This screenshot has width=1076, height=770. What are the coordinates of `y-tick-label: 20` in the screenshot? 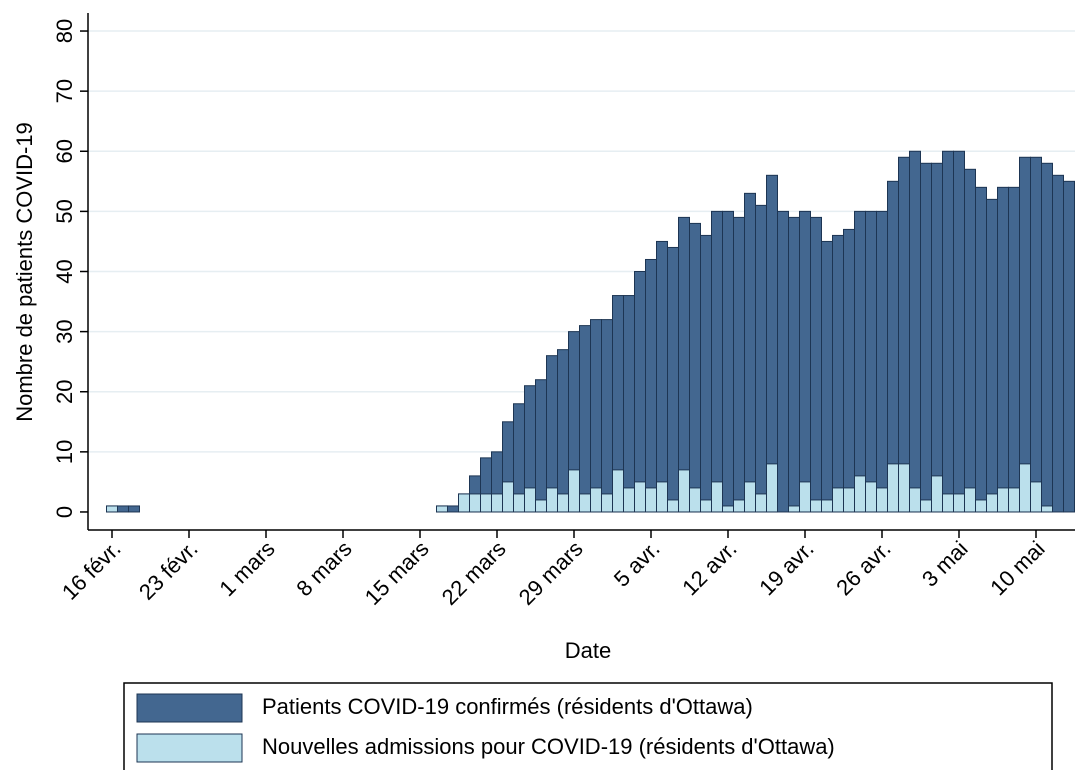 It's located at (64, 391).